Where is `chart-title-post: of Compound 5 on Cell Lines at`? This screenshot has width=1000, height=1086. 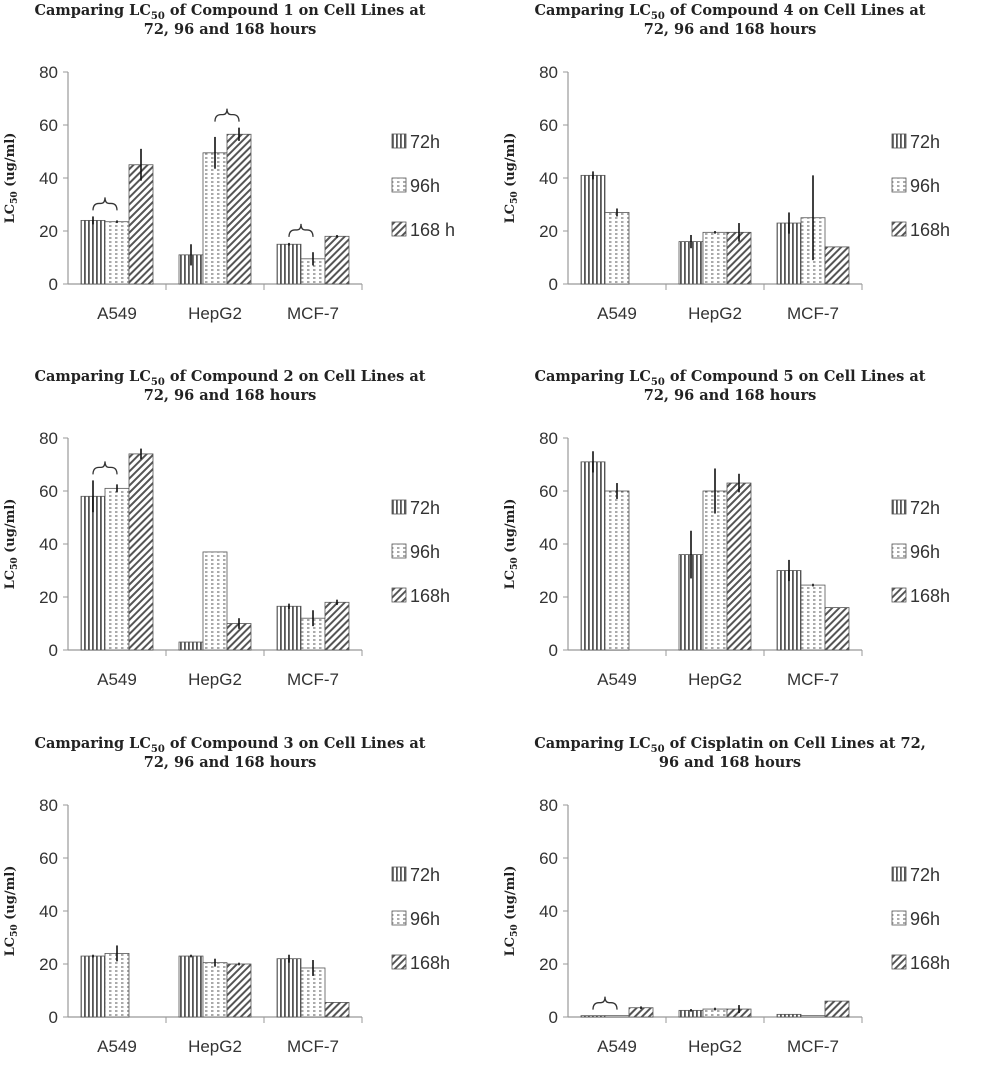 chart-title-post: of Compound 5 on Cell Lines at is located at coordinates (795, 376).